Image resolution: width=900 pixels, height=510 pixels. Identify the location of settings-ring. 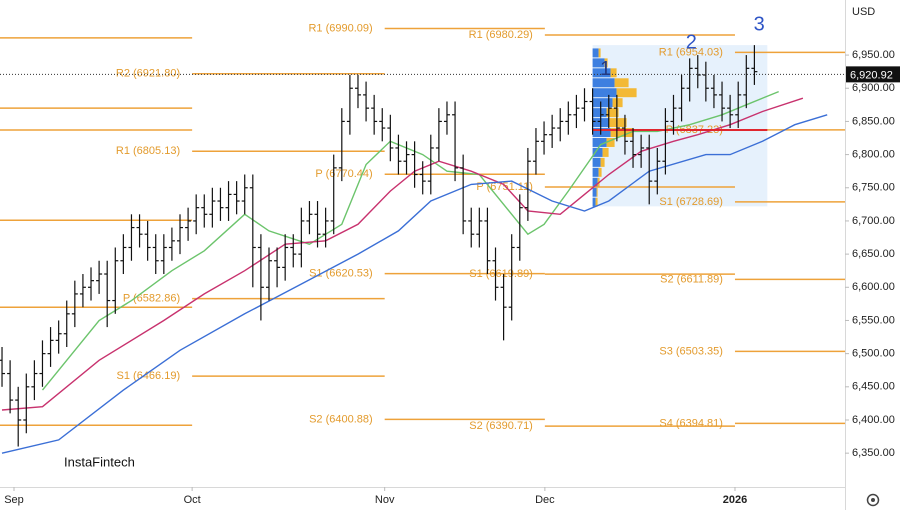
(873, 500).